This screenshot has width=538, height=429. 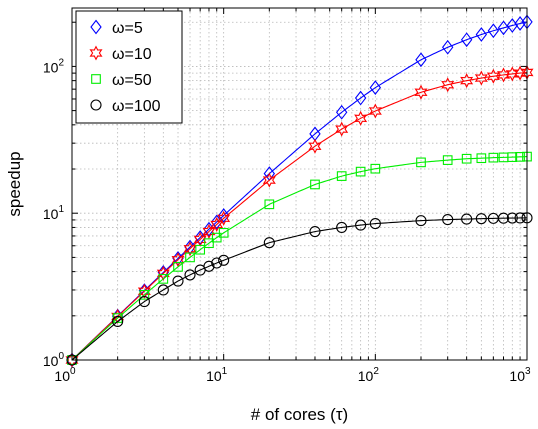 I want to click on x-tick-label: 10³, so click(x=520, y=375).